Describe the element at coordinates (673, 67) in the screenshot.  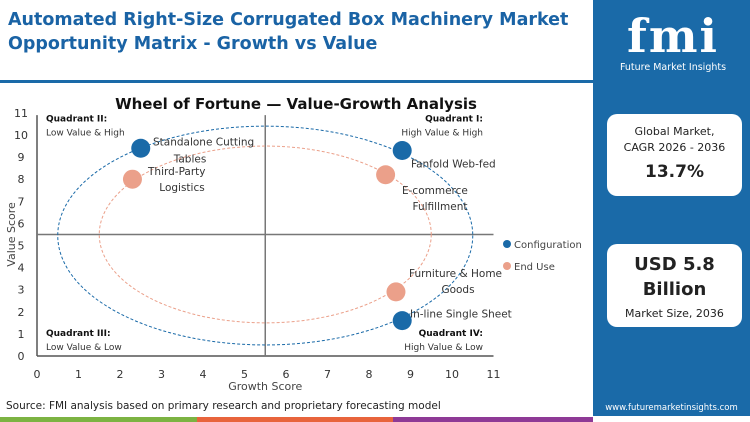
I see `logo-subtitle: Future Market Insights` at that location.